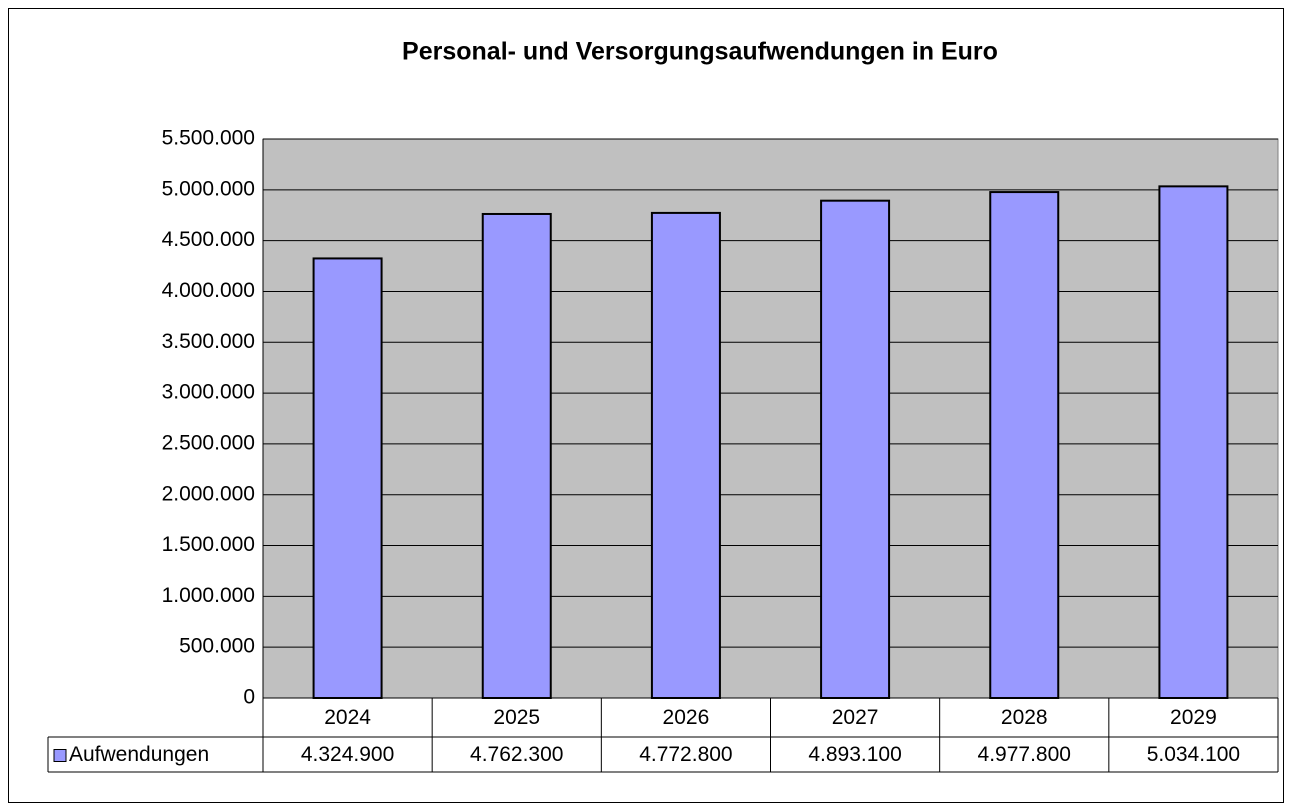 The height and width of the screenshot is (807, 1291). Describe the element at coordinates (208, 442) in the screenshot. I see `y-tick-label: 2.500.000` at that location.